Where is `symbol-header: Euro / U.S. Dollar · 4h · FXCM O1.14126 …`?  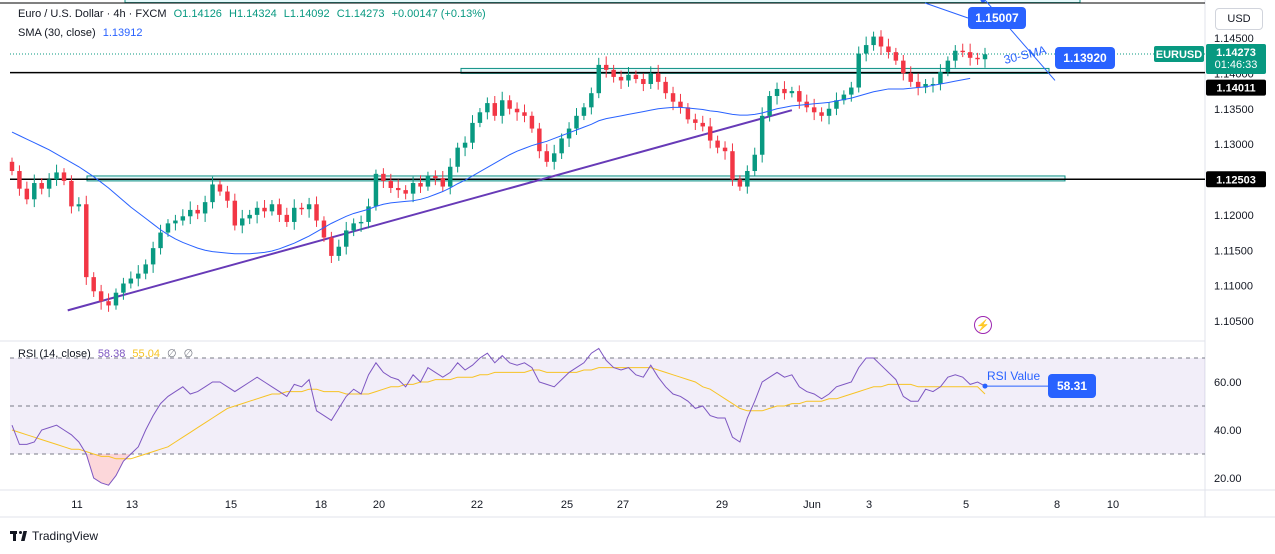
symbol-header: Euro / U.S. Dollar · 4h · FXCM O1.14126 … is located at coordinates (254, 14).